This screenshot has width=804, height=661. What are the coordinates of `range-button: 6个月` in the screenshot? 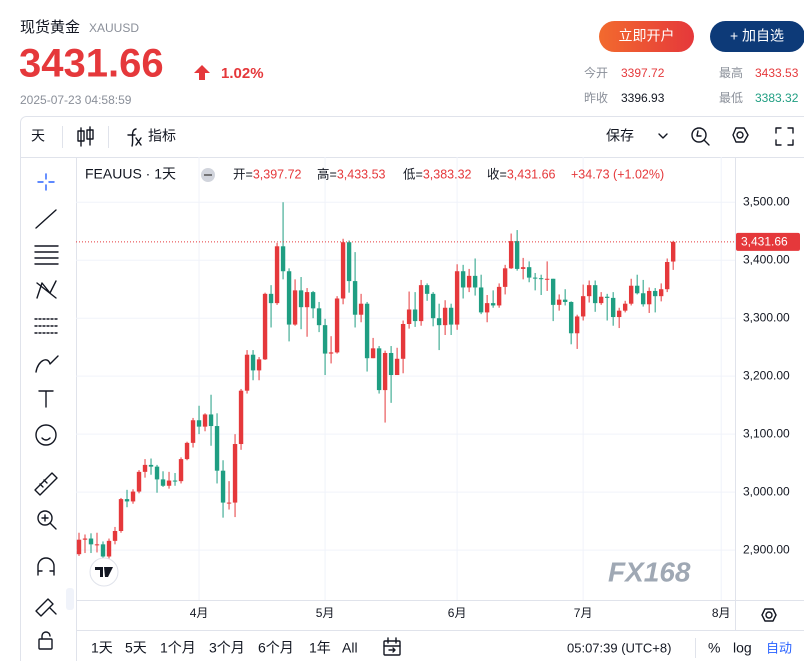 It's located at (276, 648).